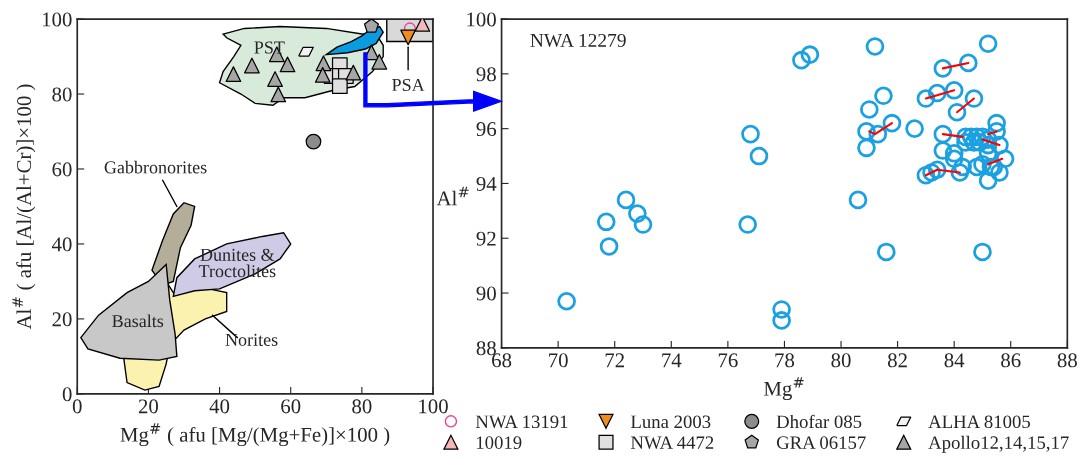  What do you see at coordinates (954, 360) in the screenshot?
I see `x-tick-label: 84` at bounding box center [954, 360].